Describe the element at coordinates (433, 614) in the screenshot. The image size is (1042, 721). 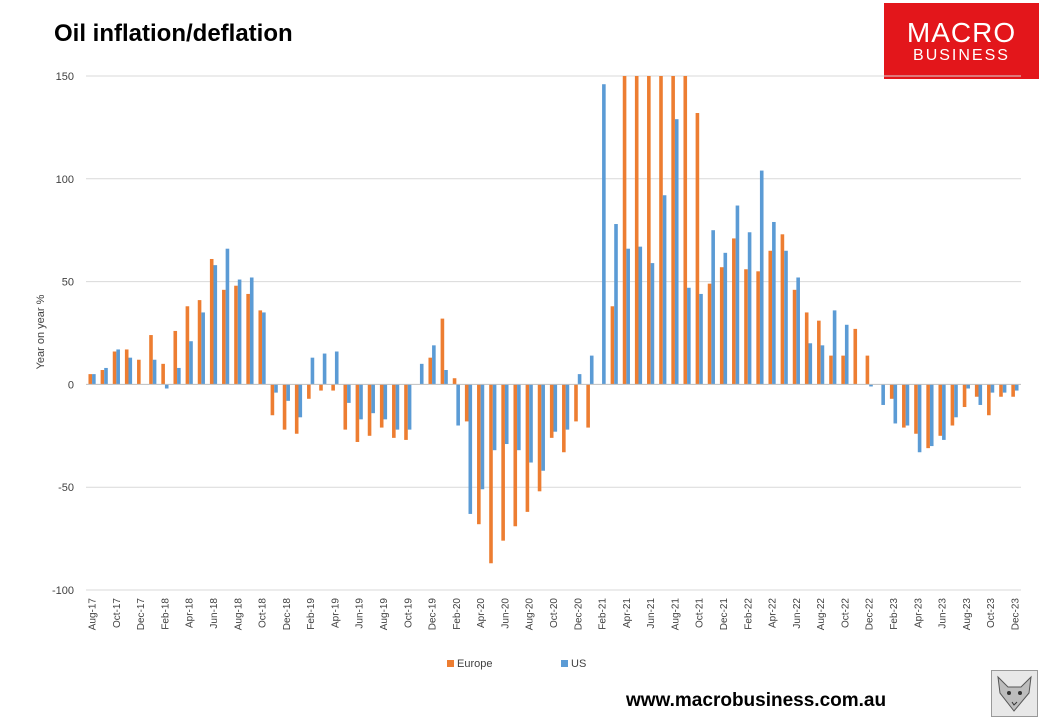
I see `x-tick-label: Dec-19` at that location.